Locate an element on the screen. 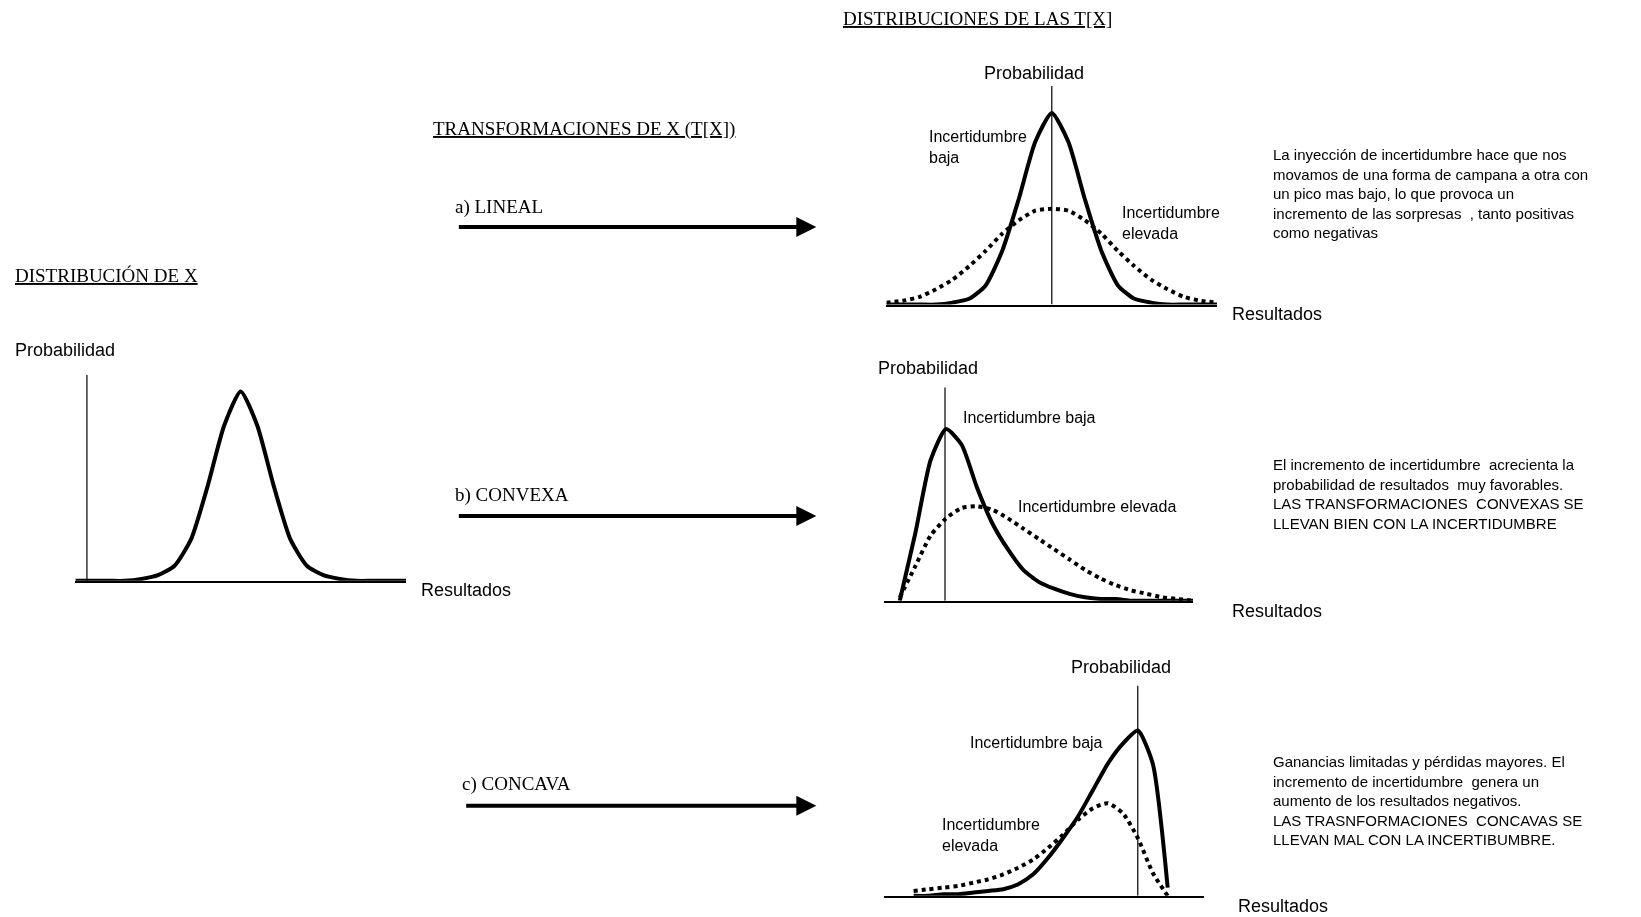 This screenshot has height=917, width=1641. text: c) CONCAVA is located at coordinates (516, 784).